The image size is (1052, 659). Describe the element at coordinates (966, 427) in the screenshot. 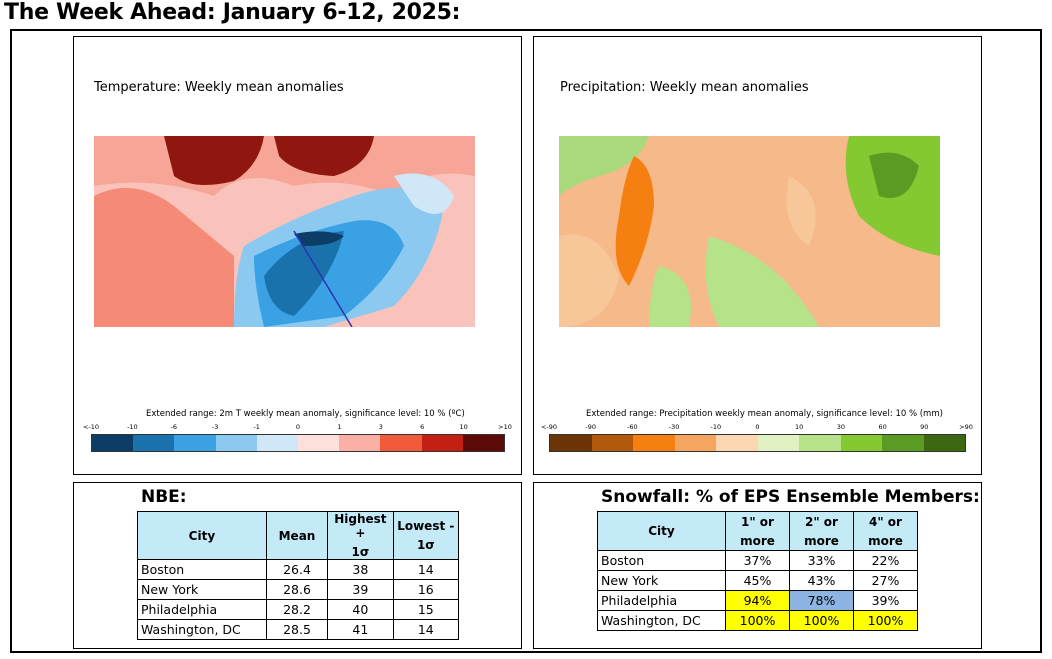

I see `colorbar-tick-label: >90` at that location.